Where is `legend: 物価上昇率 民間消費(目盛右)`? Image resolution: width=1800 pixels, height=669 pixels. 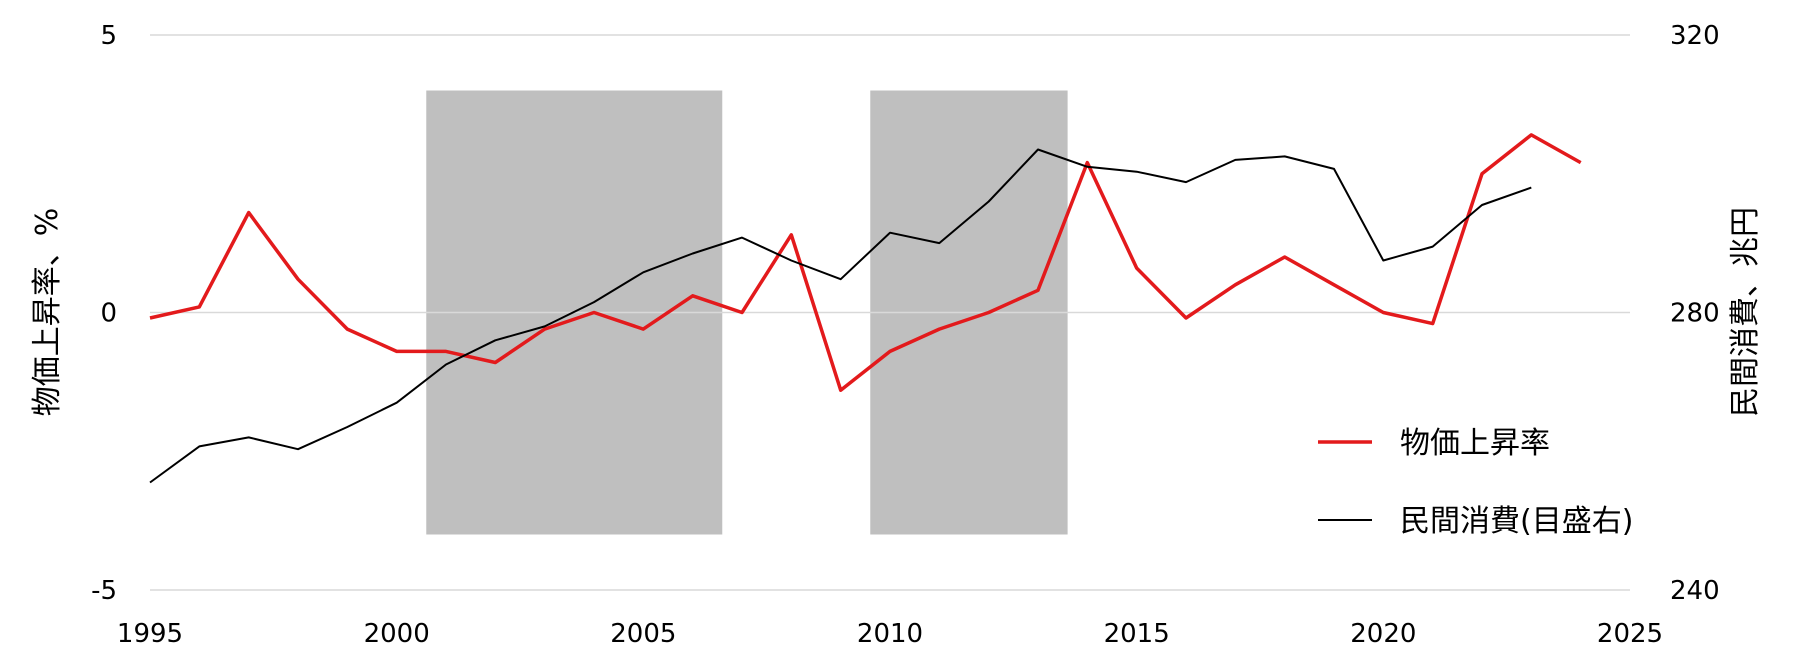
legend: 物価上昇率 民間消費(目盛右) is located at coordinates (1475, 482).